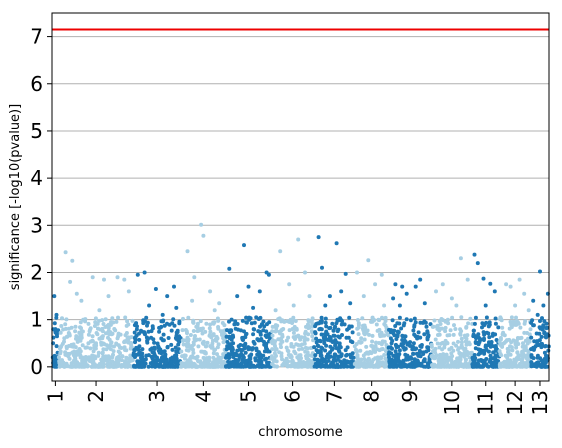  What do you see at coordinates (300, 432) in the screenshot?
I see `x-axis-label: chromosome` at bounding box center [300, 432].